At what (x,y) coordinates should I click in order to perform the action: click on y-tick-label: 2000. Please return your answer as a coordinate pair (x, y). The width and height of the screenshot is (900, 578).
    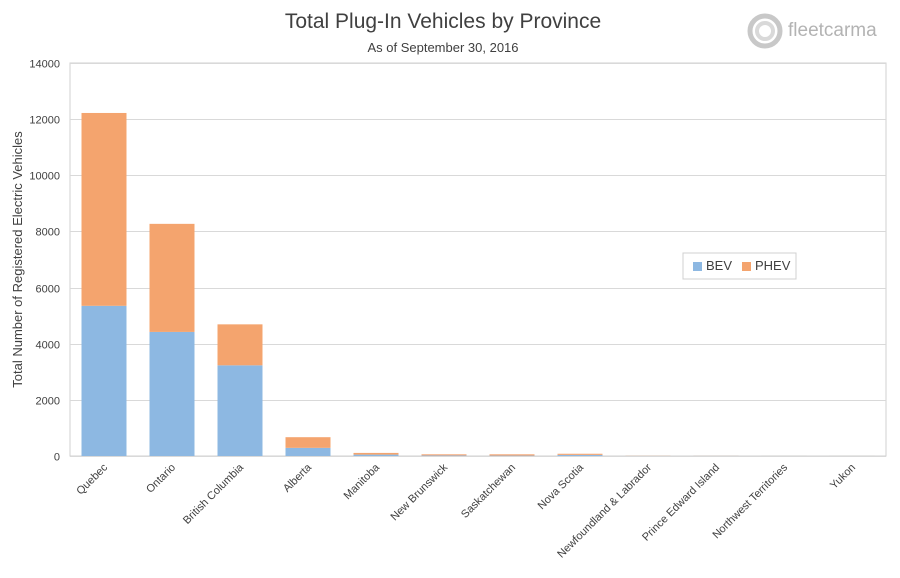
    Looking at the image, I should click on (48, 402).